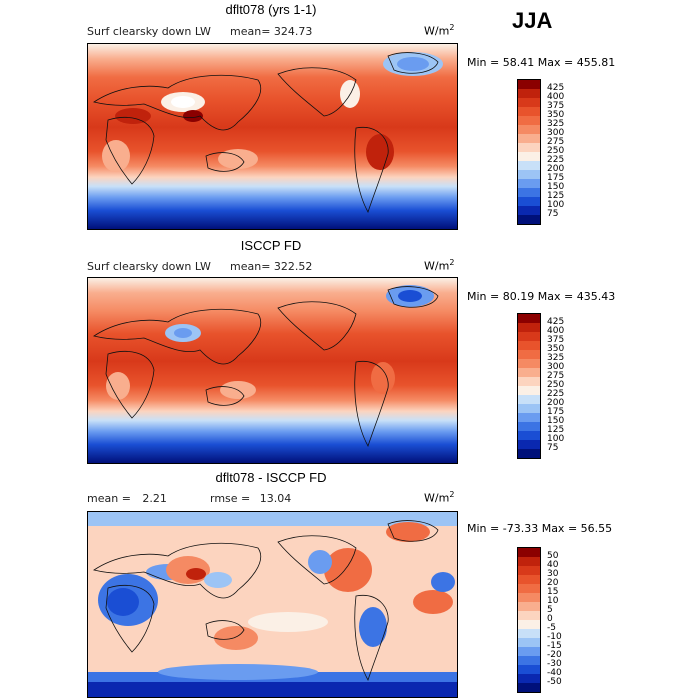 The image size is (700, 700). What do you see at coordinates (271, 245) in the screenshot?
I see `panel-2-title: ISCCP FD` at bounding box center [271, 245].